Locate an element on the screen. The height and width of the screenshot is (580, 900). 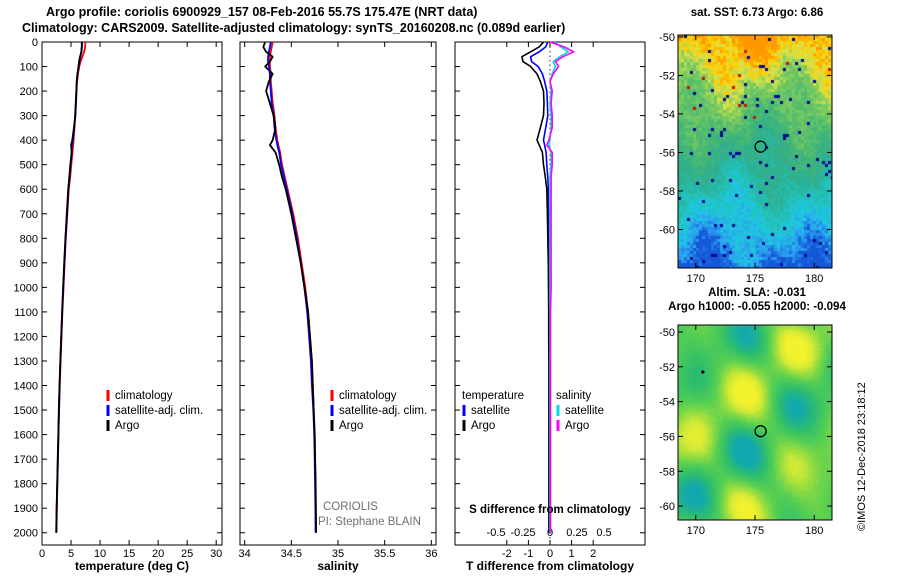
svg-text: 1700 is located at coordinates (26, 460).